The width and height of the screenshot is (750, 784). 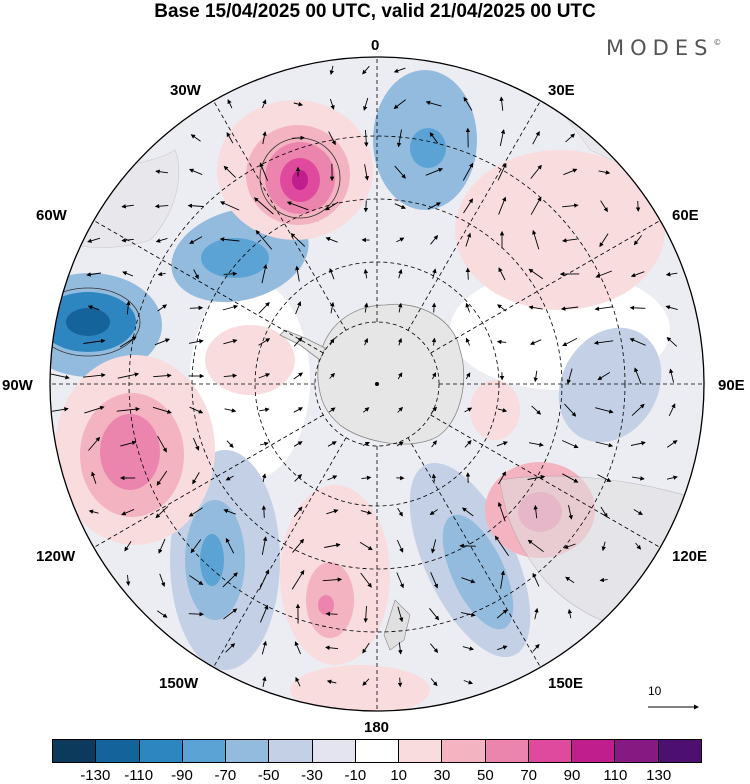 I want to click on lon-label-0: 0, so click(x=375, y=45).